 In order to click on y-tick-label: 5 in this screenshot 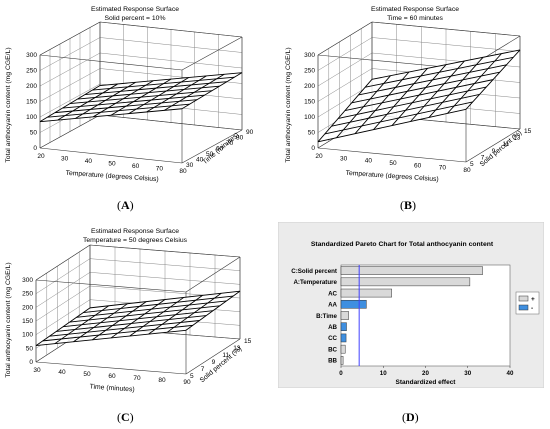, I will do `click(472, 164)`.